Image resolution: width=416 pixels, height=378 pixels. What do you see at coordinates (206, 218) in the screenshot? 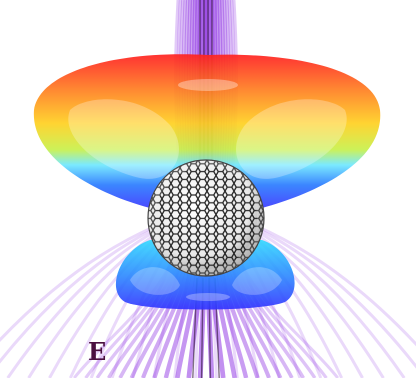
I see `hexagon-lattice-sphere-icon` at bounding box center [206, 218].